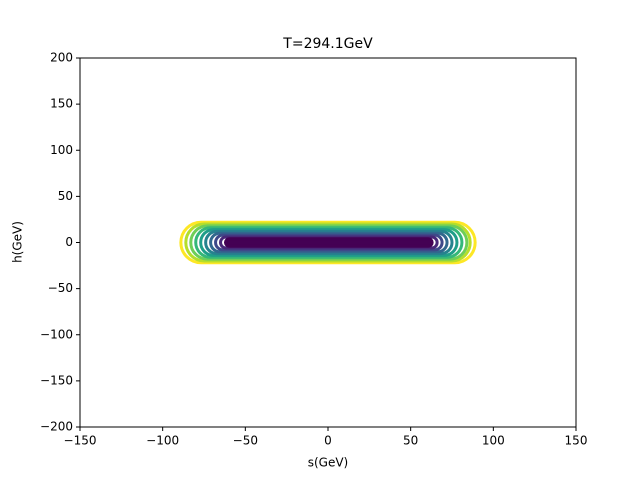 This screenshot has width=640, height=484. I want to click on x-tick-label: 150, so click(576, 441).